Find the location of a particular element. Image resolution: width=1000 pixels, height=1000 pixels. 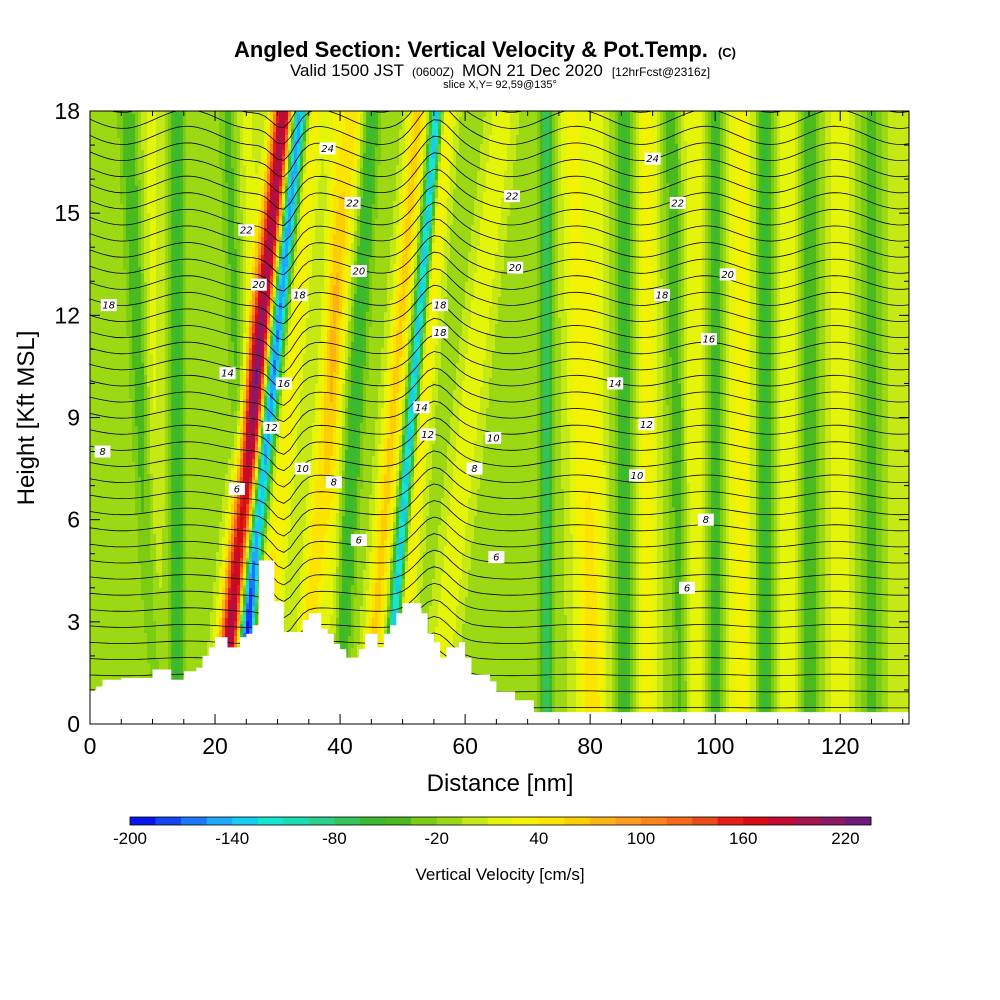

title-unit: (C) is located at coordinates (727, 52).